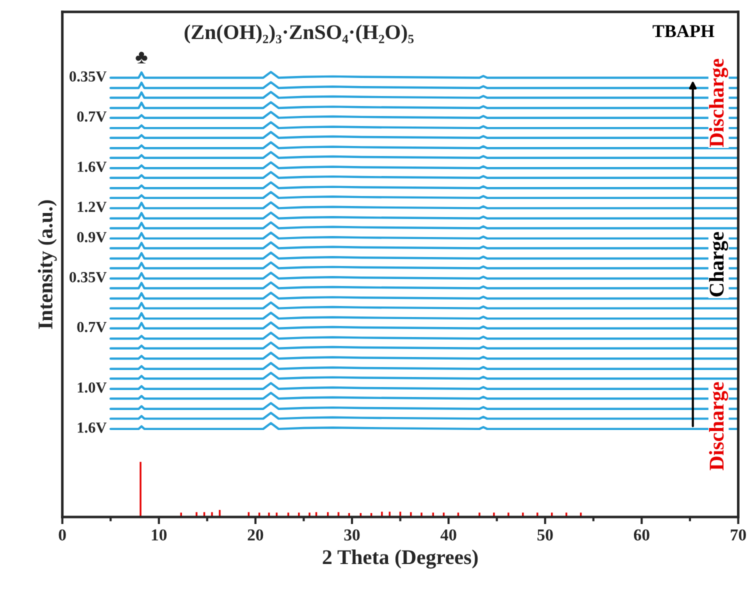  I want to click on x-tick-label: 40, so click(448, 535).